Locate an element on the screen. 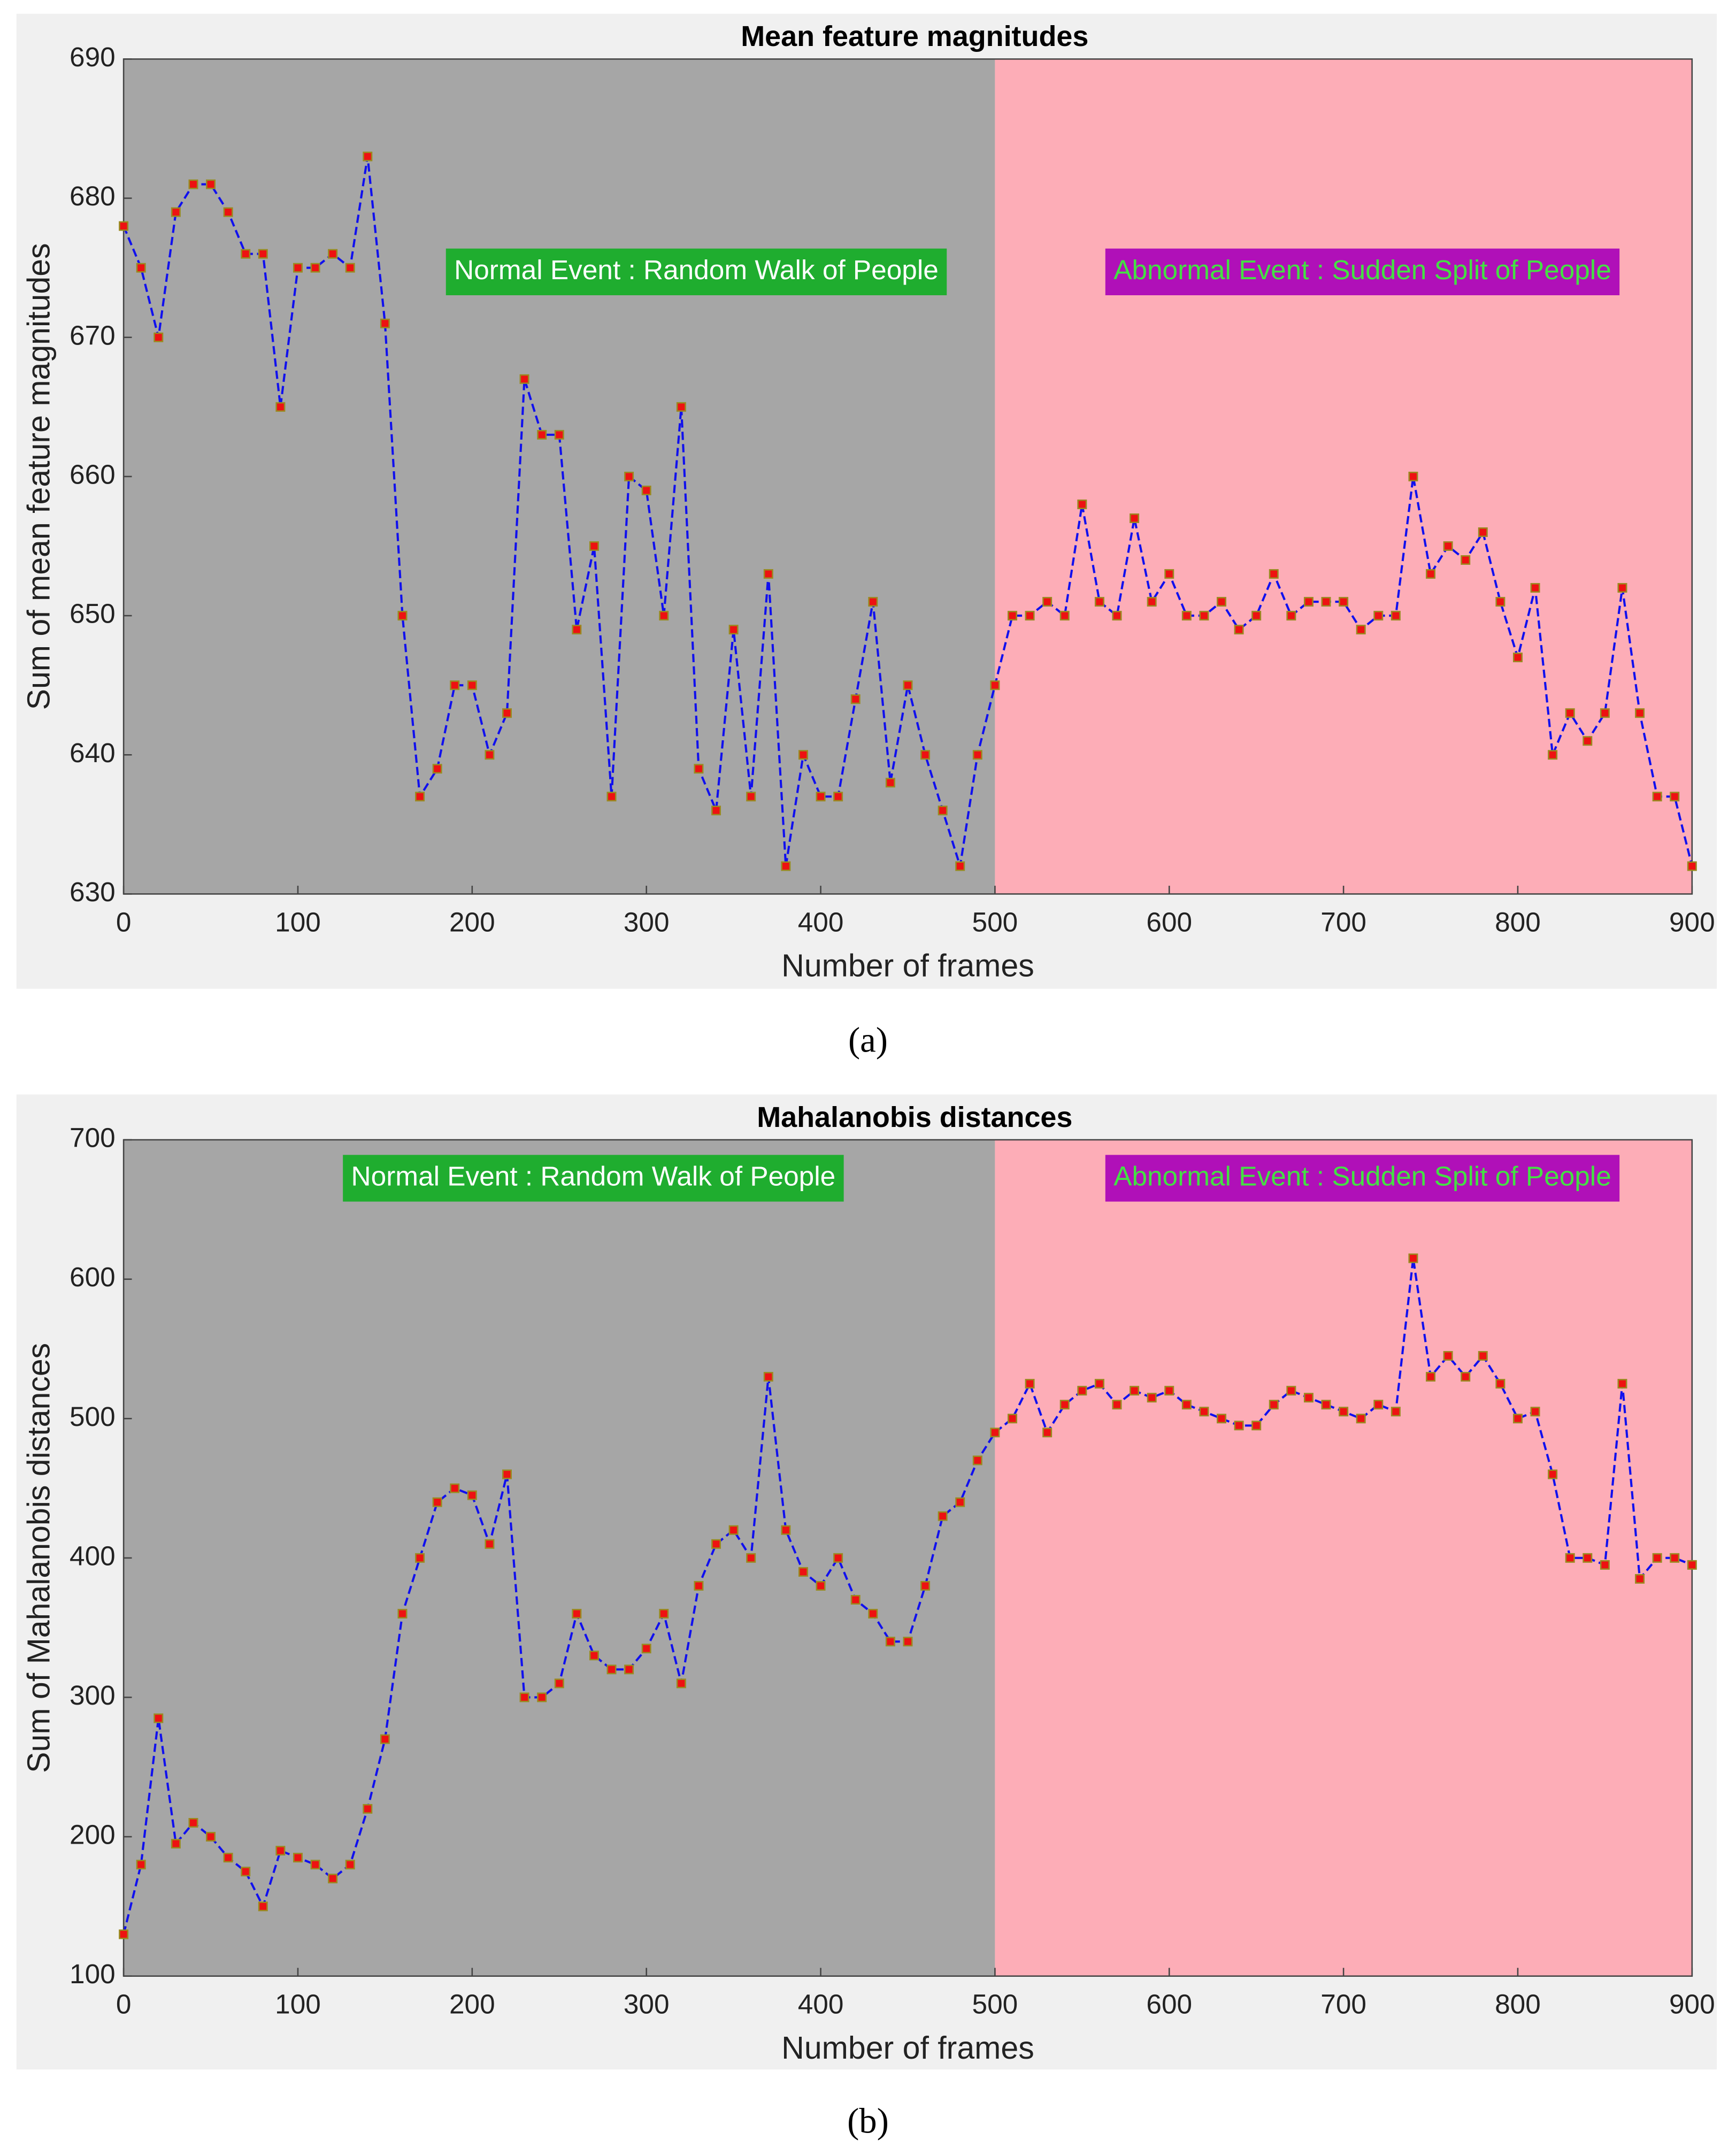 The width and height of the screenshot is (1736, 2156). x-tick-label: 200 is located at coordinates (472, 2004).